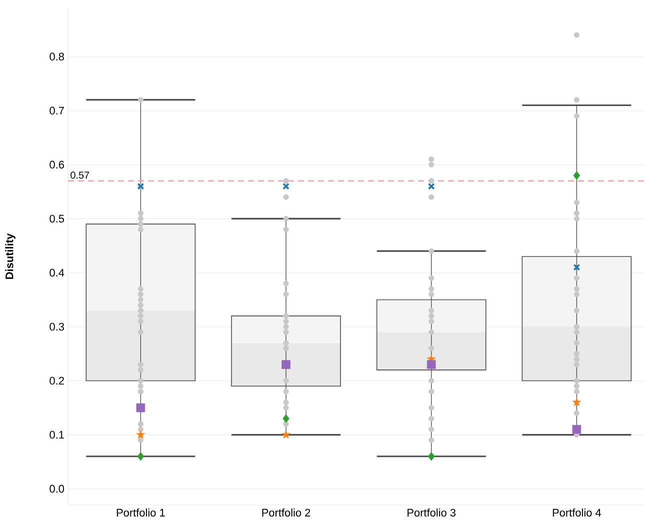  I want to click on x-tick-label: Portfolio 3, so click(432, 512).